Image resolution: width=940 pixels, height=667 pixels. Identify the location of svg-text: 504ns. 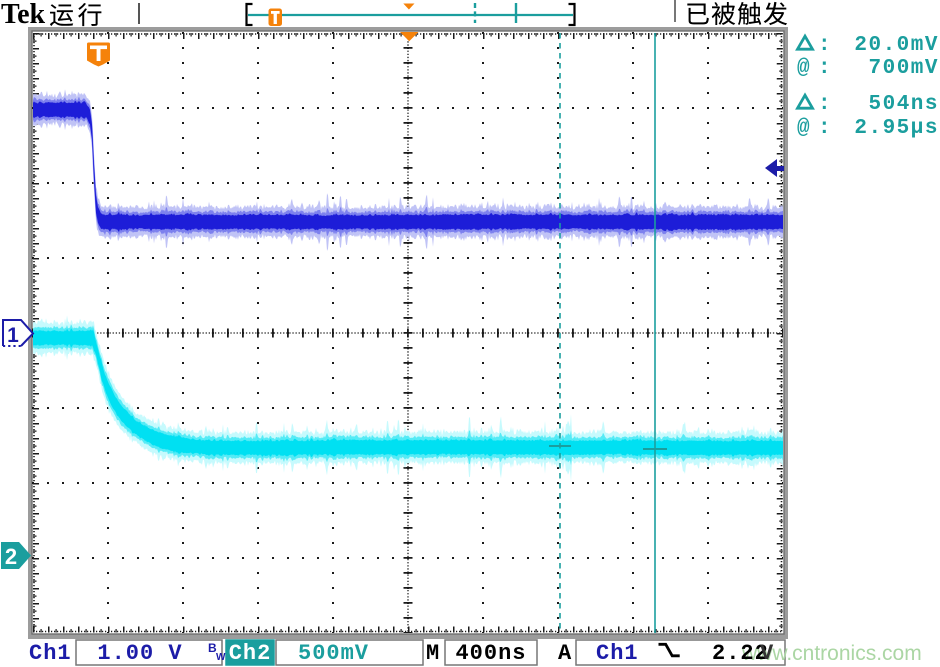
(903, 104).